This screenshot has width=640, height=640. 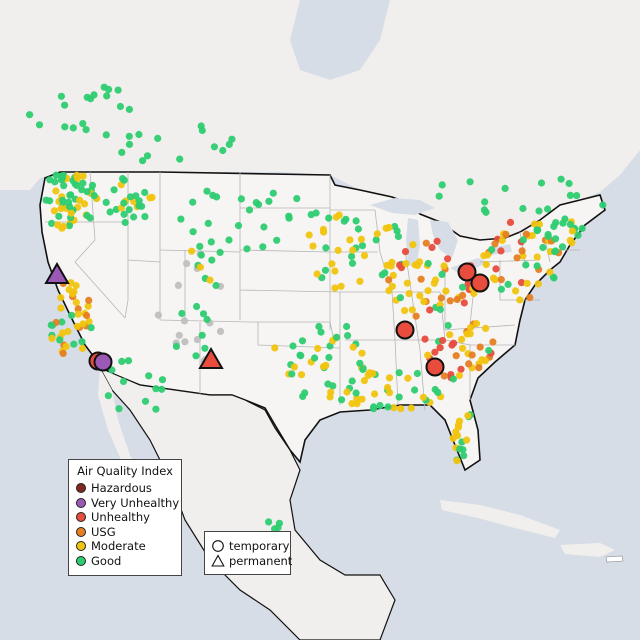 I want to click on marker-type-legend: temporary permanent, so click(x=248, y=553).